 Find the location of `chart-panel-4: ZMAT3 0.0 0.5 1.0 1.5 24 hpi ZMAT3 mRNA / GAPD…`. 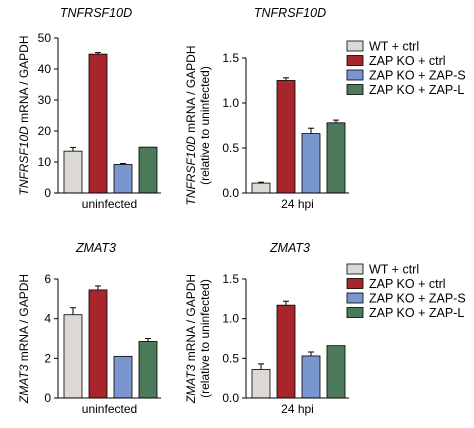

chart-panel-4: ZMAT3 0.0 0.5 1.0 1.5 24 hpi ZMAT3 mRNA / GAPD… is located at coordinates (266, 328).